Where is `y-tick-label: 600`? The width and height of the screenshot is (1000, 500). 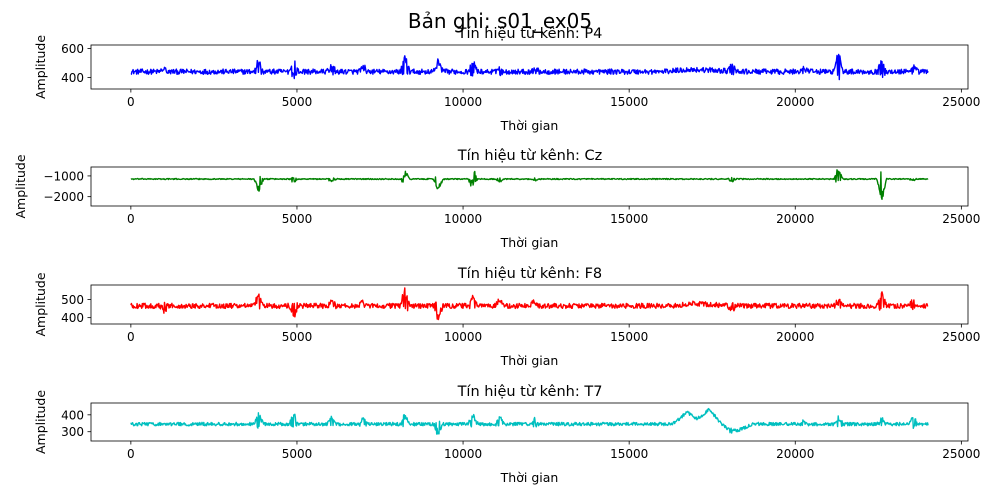 y-tick-label: 600 is located at coordinates (72, 49).